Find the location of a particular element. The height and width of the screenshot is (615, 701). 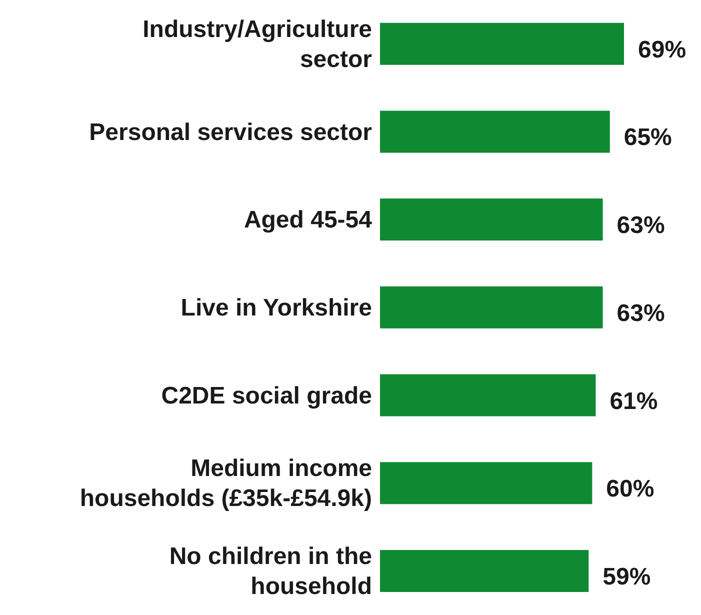

y-tick-label: Aged 45-54 is located at coordinates (308, 220).